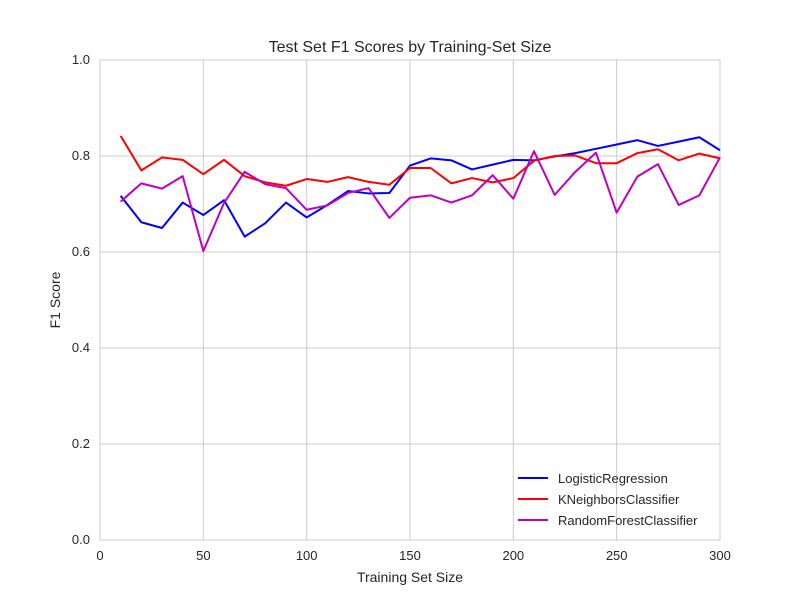 The image size is (800, 600). What do you see at coordinates (410, 47) in the screenshot?
I see `chart-title: Test Set F1 Scores by Training-Set Size` at bounding box center [410, 47].